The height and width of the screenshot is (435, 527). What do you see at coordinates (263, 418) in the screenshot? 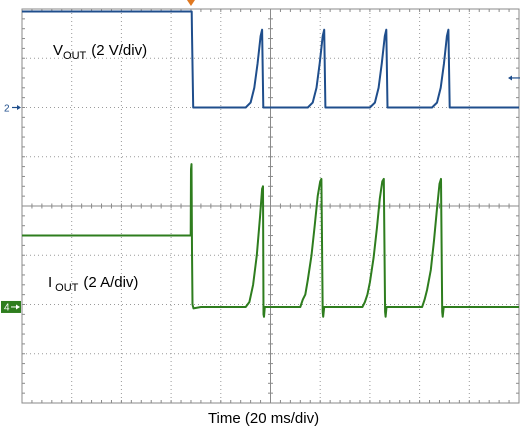
I see `x-axis-label: Time (20 ms/div)` at bounding box center [263, 418].